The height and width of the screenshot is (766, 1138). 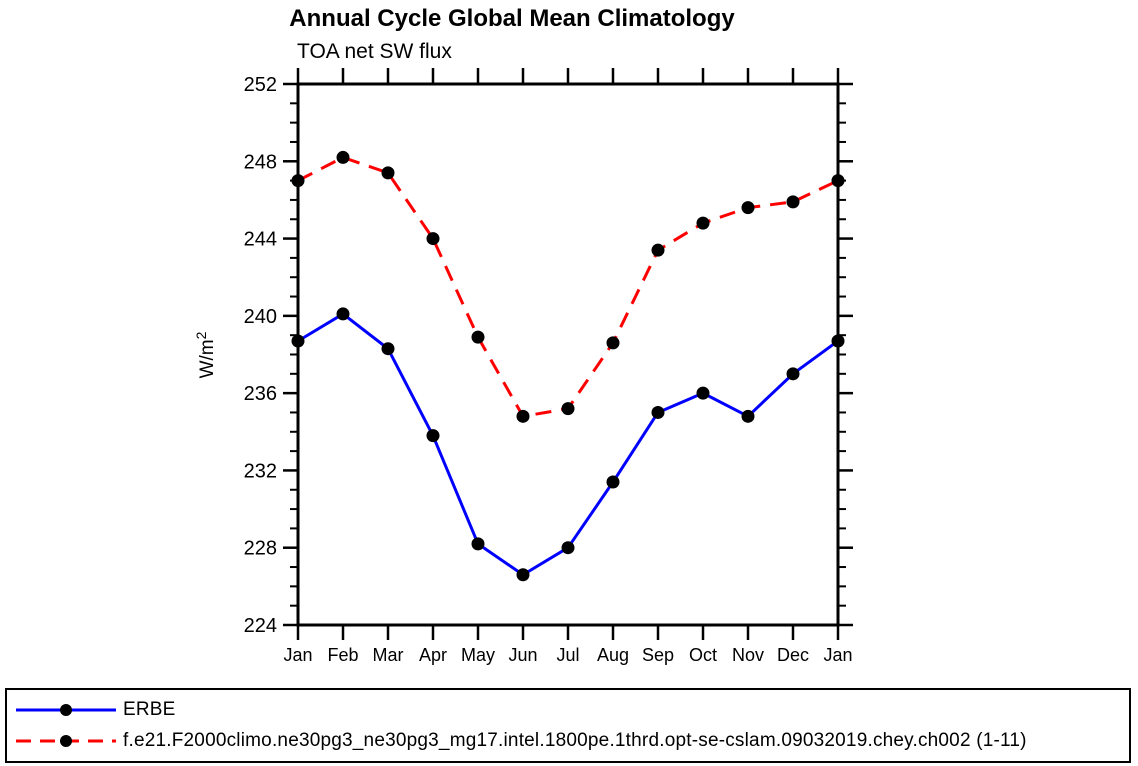 What do you see at coordinates (260, 394) in the screenshot?
I see `y-axis-tick-label: 236` at bounding box center [260, 394].